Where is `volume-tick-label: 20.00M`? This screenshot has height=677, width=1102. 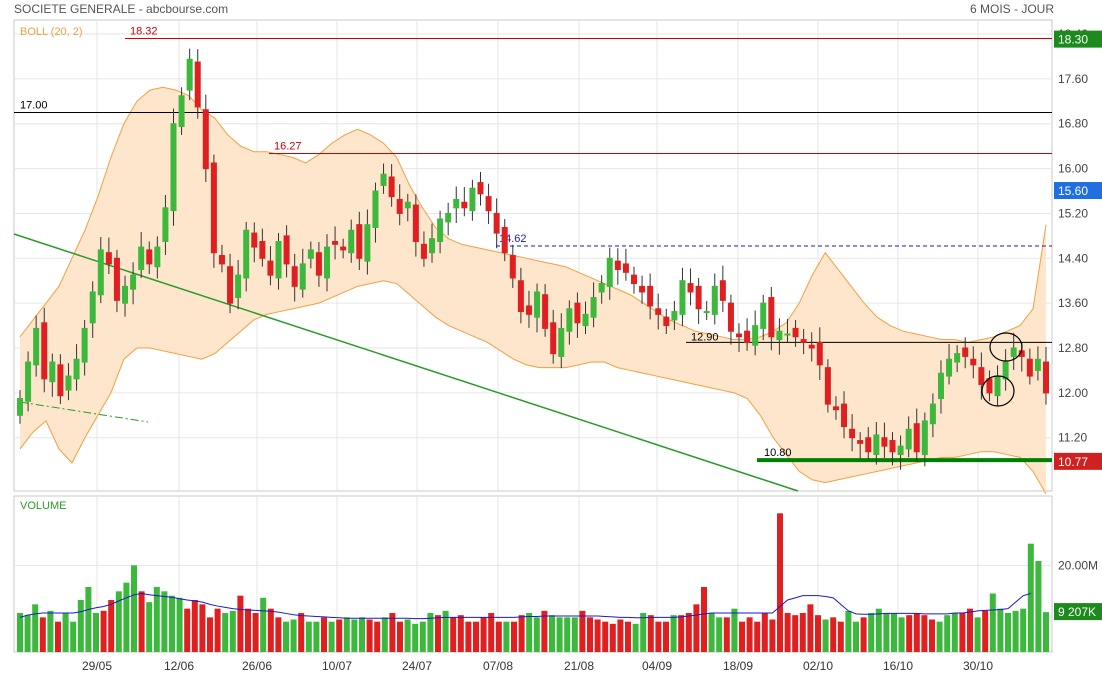 volume-tick-label: 20.00M is located at coordinates (1078, 565).